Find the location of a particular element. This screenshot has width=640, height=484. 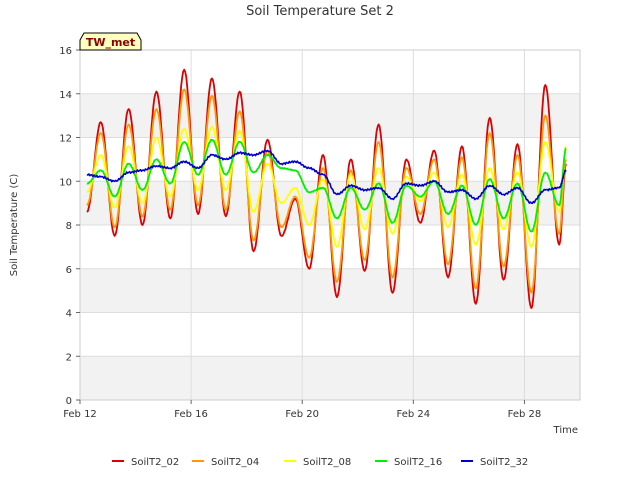

x-tick-label: Feb 20 is located at coordinates (302, 414).